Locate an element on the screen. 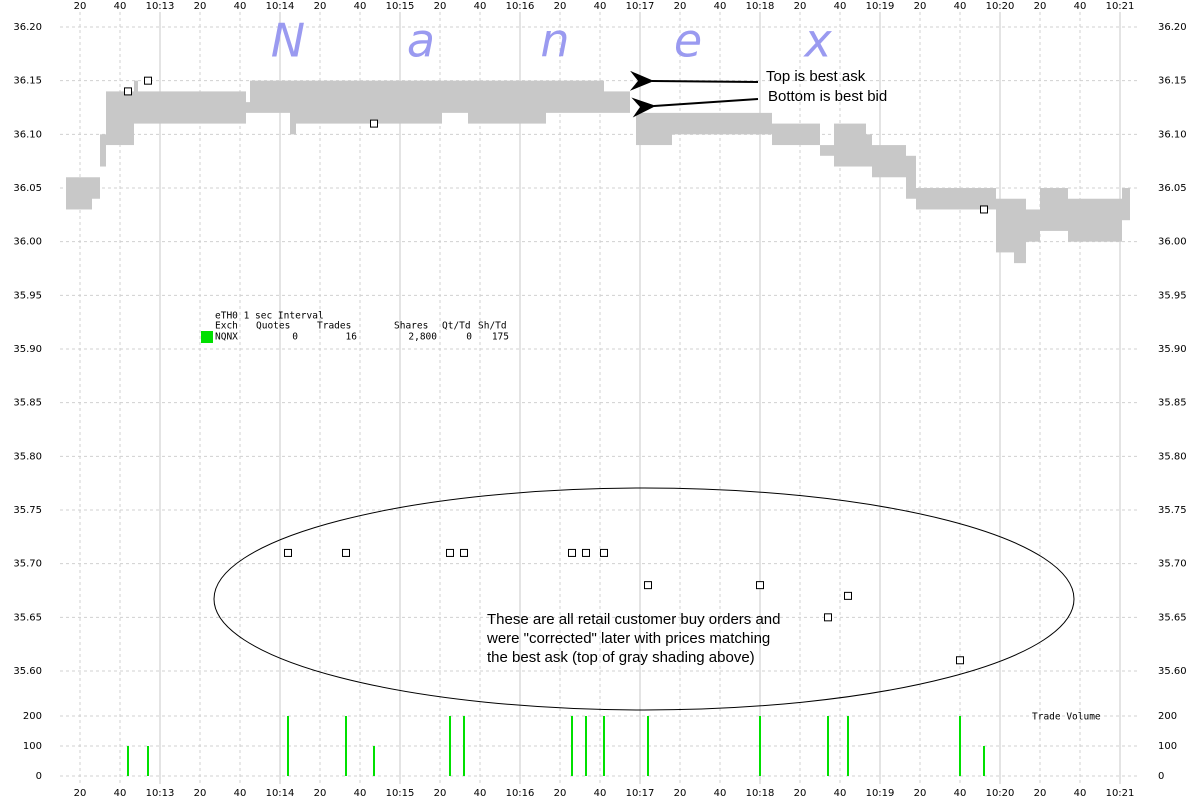 The image size is (1200, 800). annotation: Top is best ask is located at coordinates (816, 76).